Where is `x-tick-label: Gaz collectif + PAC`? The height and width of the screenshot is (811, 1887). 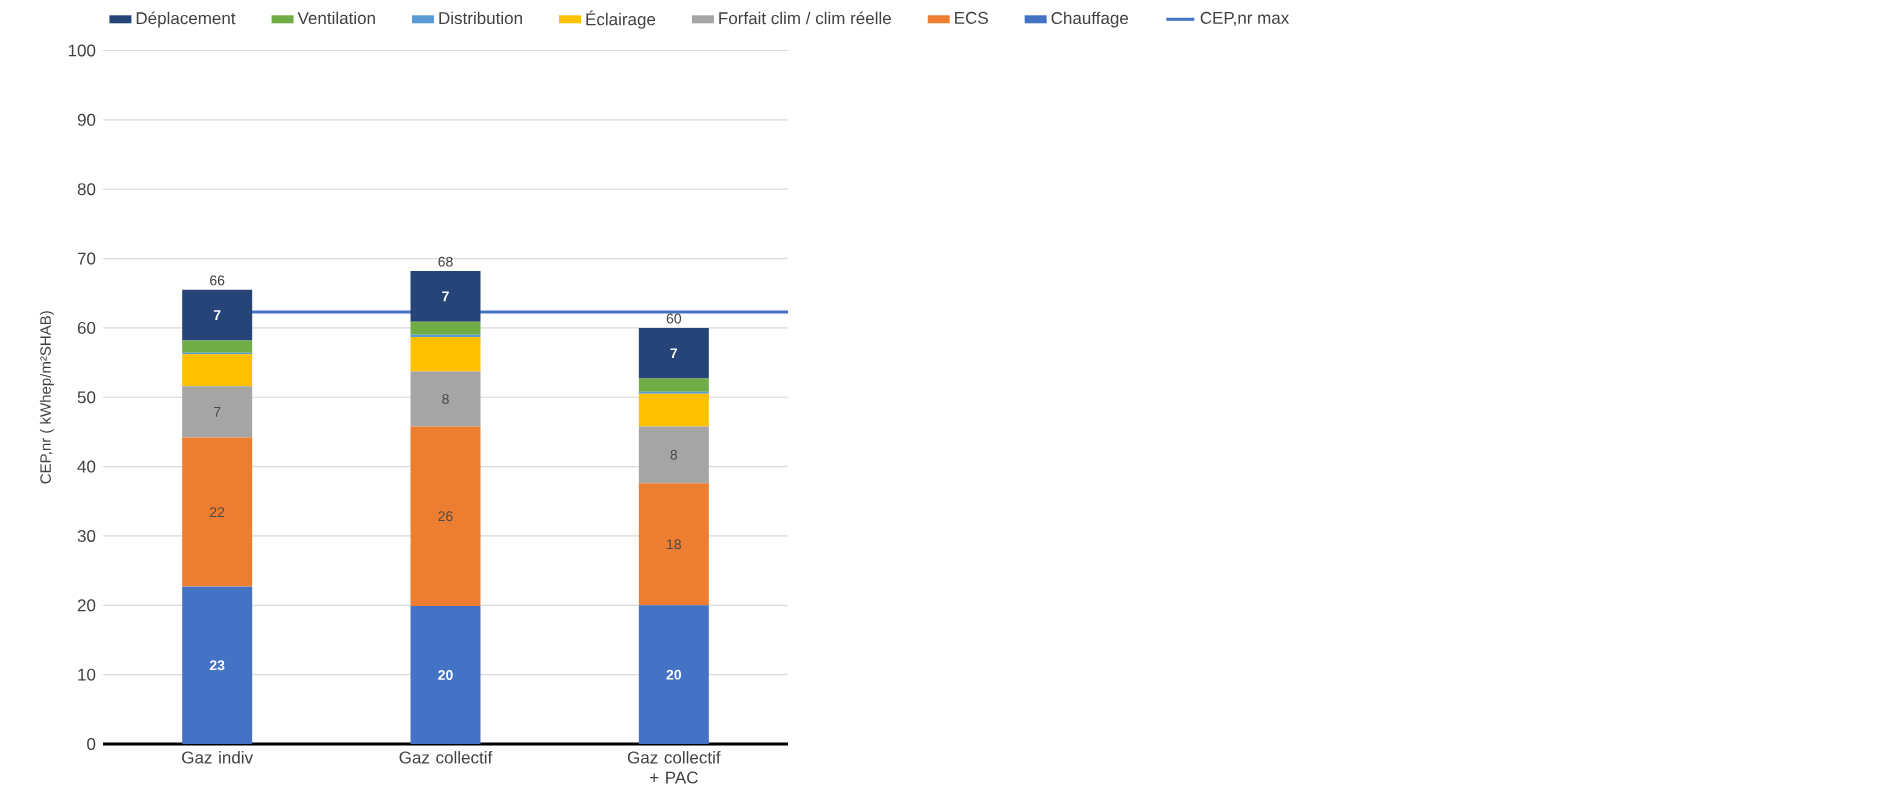
x-tick-label: Gaz collectif + PAC is located at coordinates (674, 767).